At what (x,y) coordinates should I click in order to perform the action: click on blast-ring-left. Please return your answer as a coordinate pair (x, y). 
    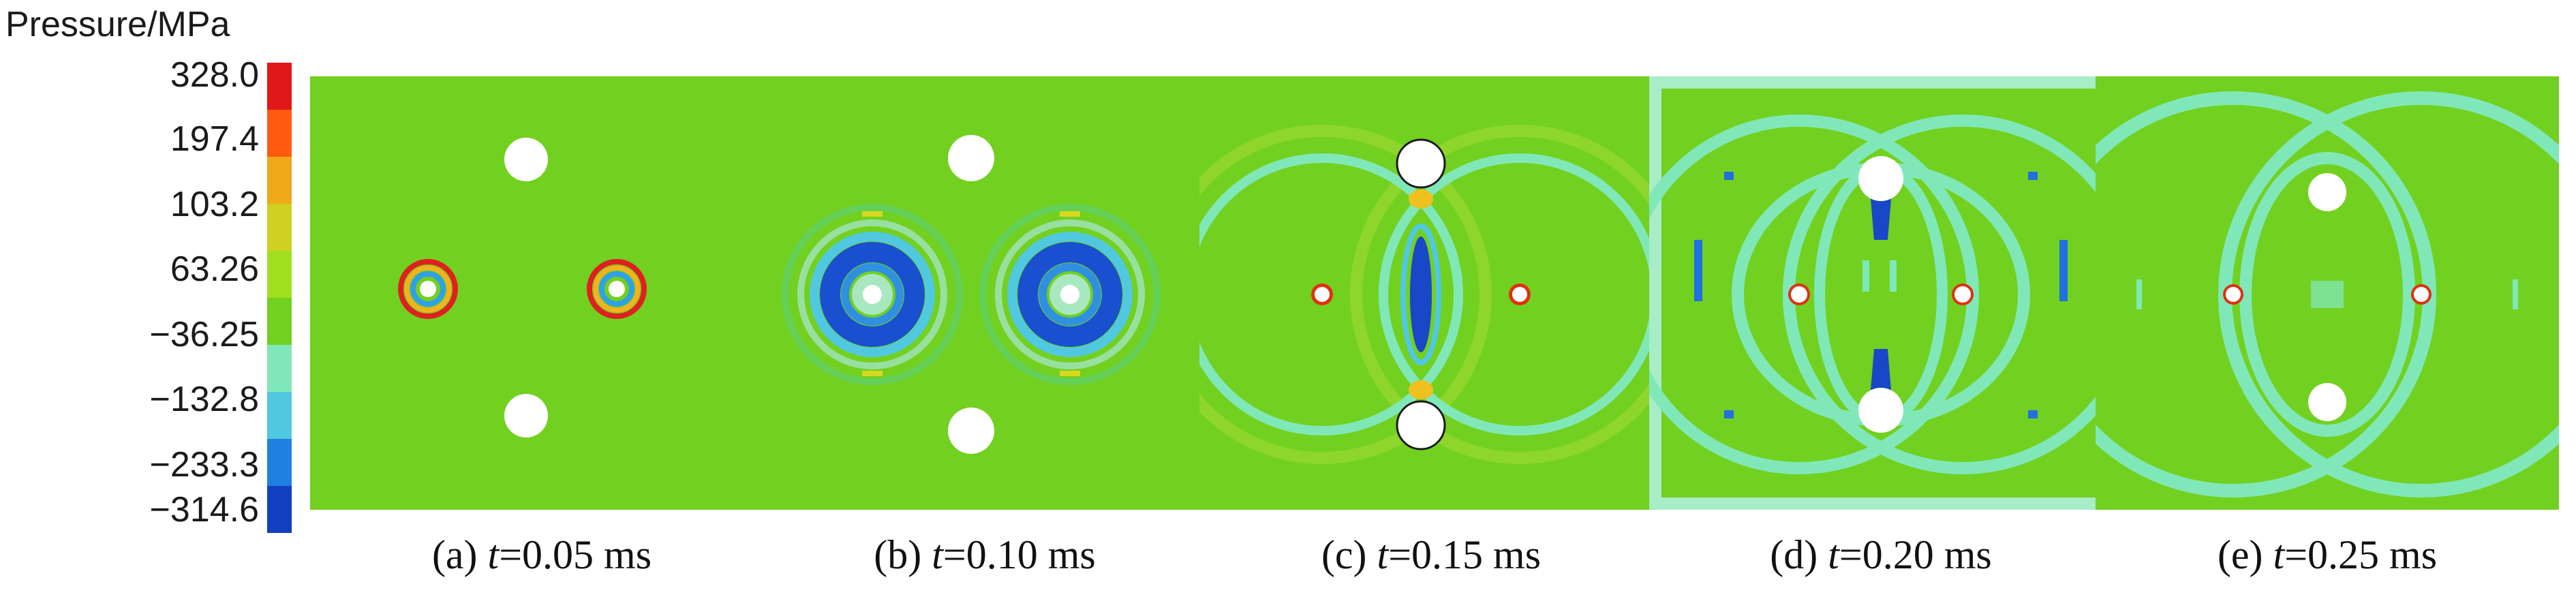
    Looking at the image, I should click on (428, 289).